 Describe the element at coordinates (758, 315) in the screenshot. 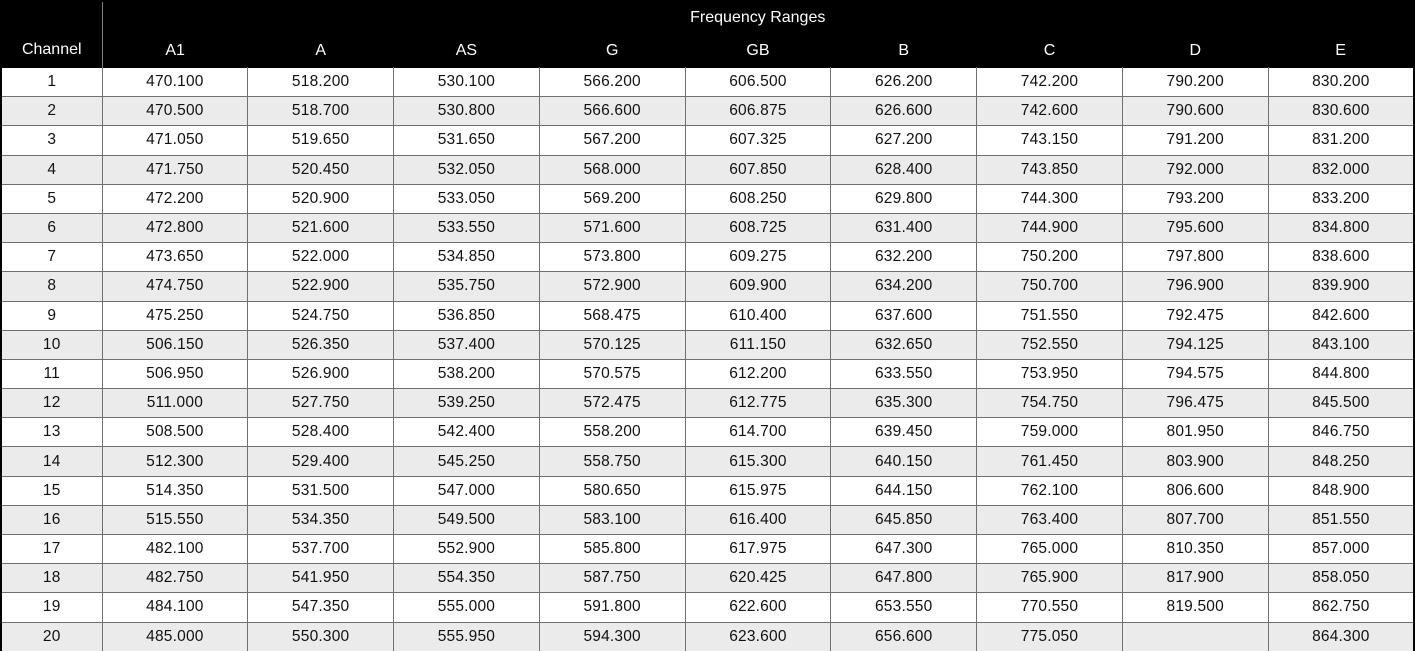

I see `frequency-cell: 610.400` at that location.